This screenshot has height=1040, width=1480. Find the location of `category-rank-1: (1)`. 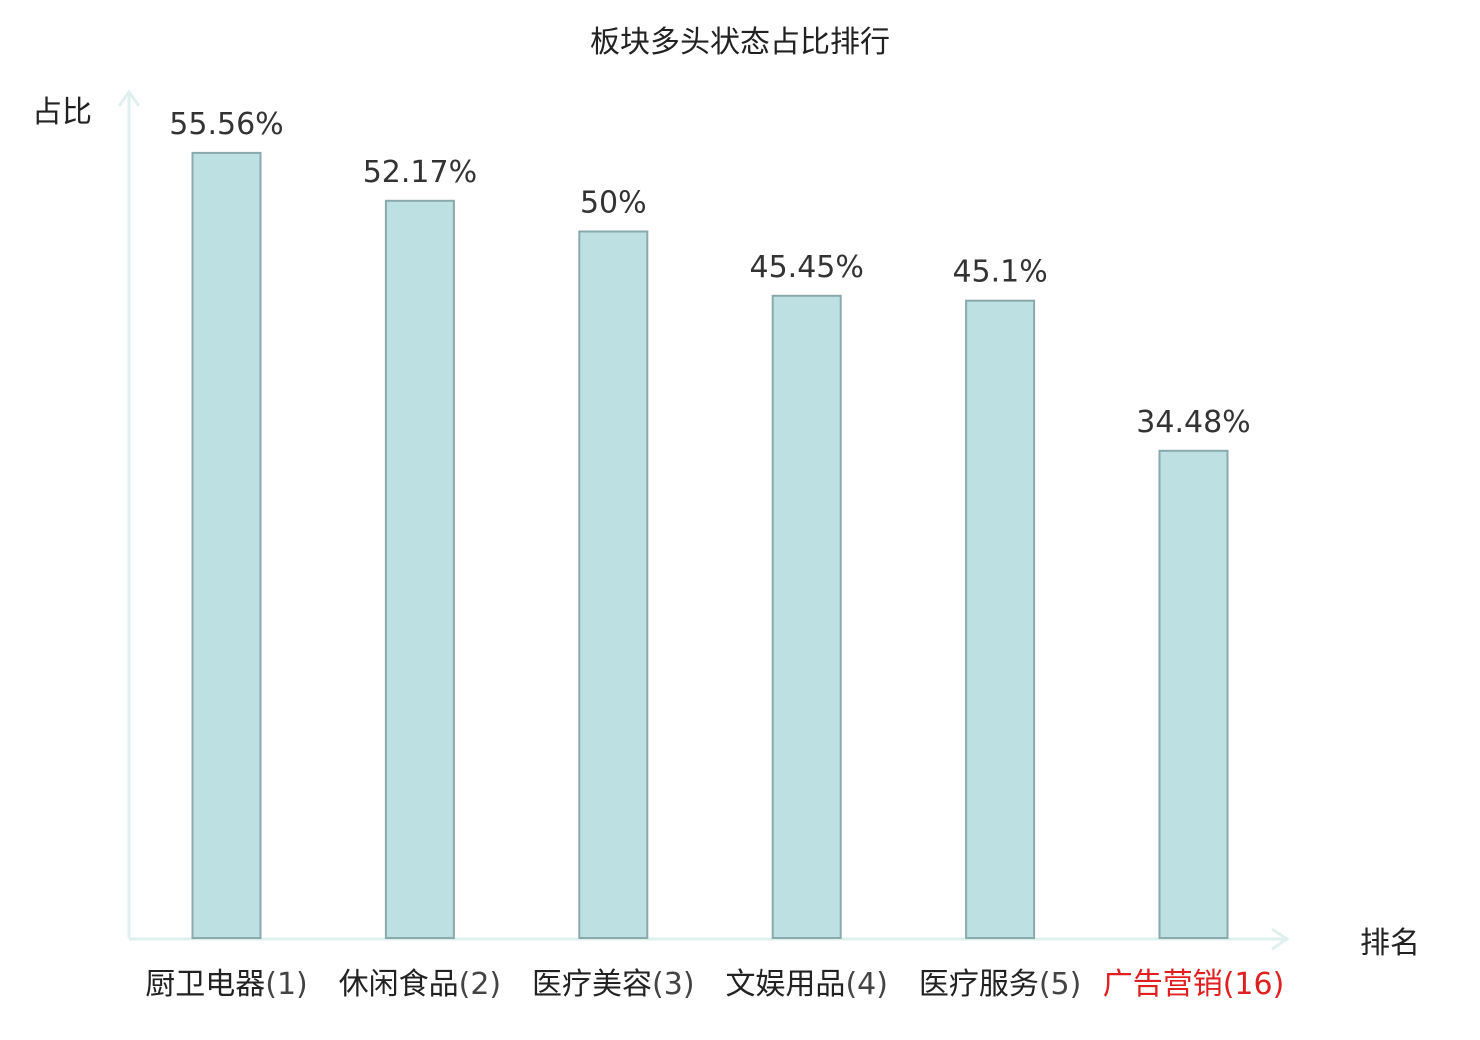

category-rank-1: (1) is located at coordinates (286, 984).